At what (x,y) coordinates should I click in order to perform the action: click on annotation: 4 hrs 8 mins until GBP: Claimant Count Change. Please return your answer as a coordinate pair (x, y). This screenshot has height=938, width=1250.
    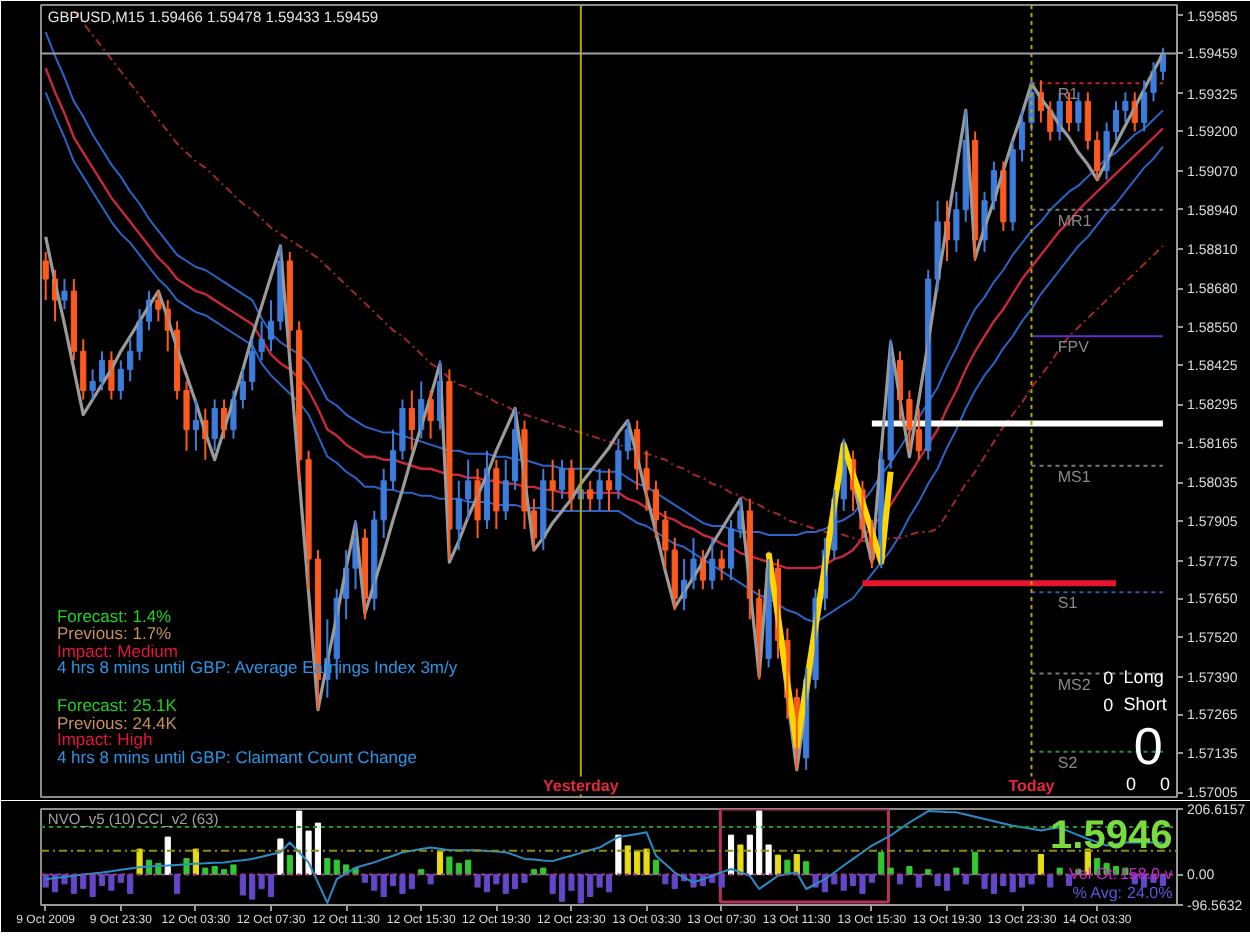
    Looking at the image, I should click on (237, 757).